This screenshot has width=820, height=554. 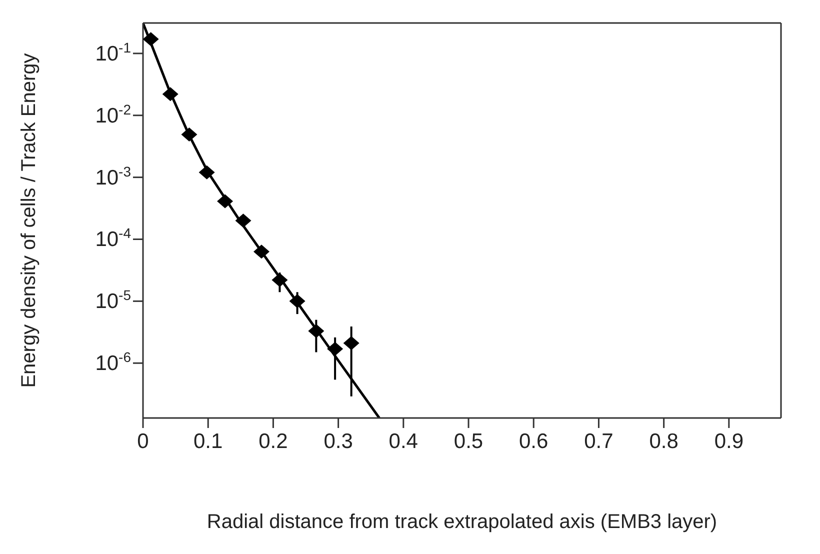 I want to click on y-axis-title: Energy density of cells / Track Energy, so click(x=29, y=220).